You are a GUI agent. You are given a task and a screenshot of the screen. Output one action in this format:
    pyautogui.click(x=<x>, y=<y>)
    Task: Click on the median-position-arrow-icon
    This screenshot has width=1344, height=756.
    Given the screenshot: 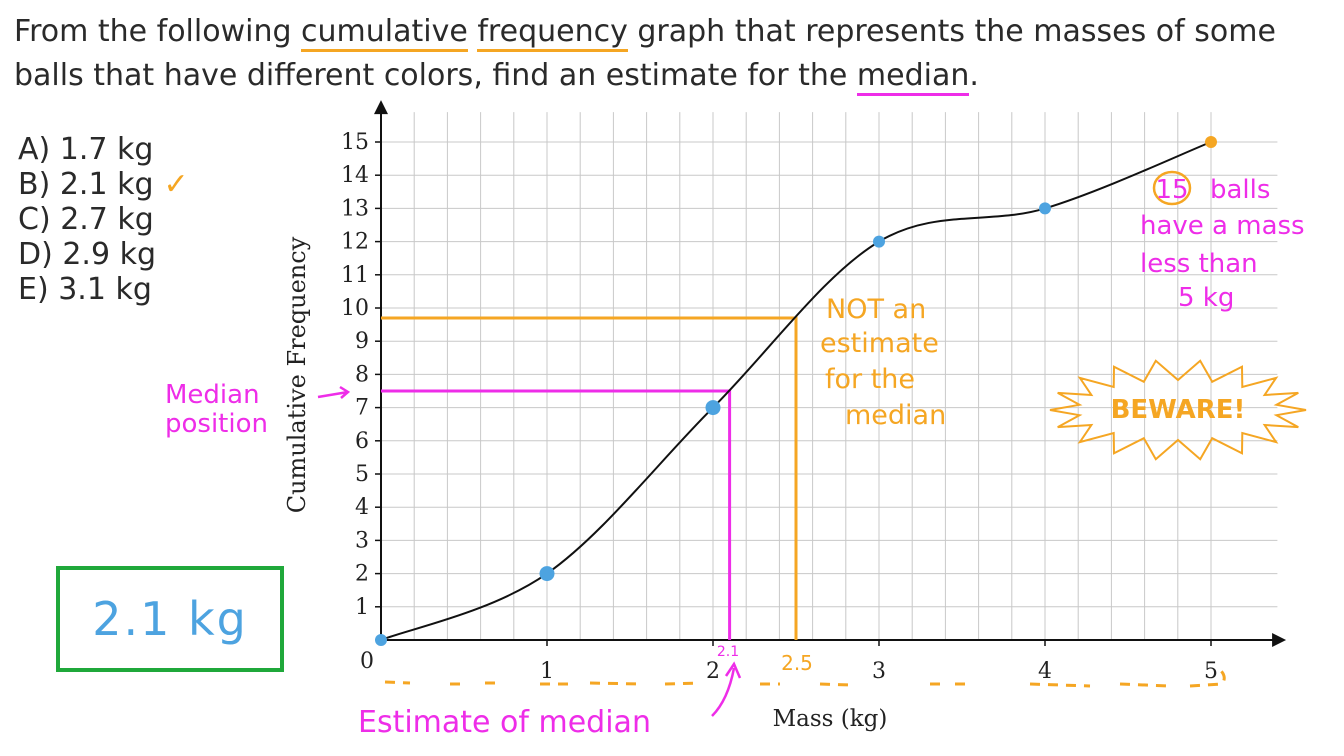 What is the action you would take?
    pyautogui.click(x=334, y=392)
    